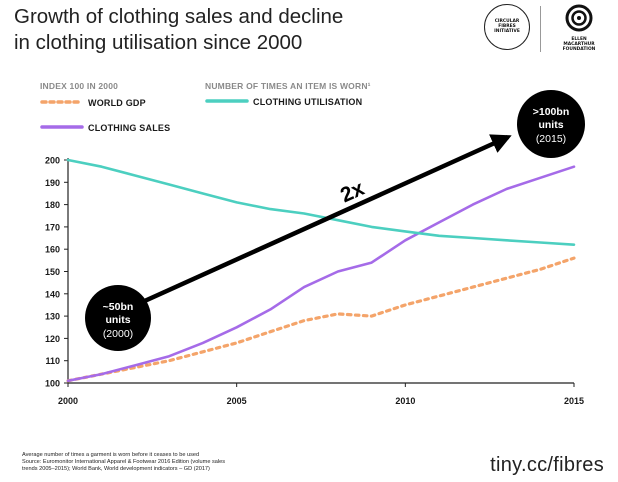 The width and height of the screenshot is (618, 482). What do you see at coordinates (227, 101) in the screenshot?
I see `legend-swatch-utilisation` at bounding box center [227, 101].